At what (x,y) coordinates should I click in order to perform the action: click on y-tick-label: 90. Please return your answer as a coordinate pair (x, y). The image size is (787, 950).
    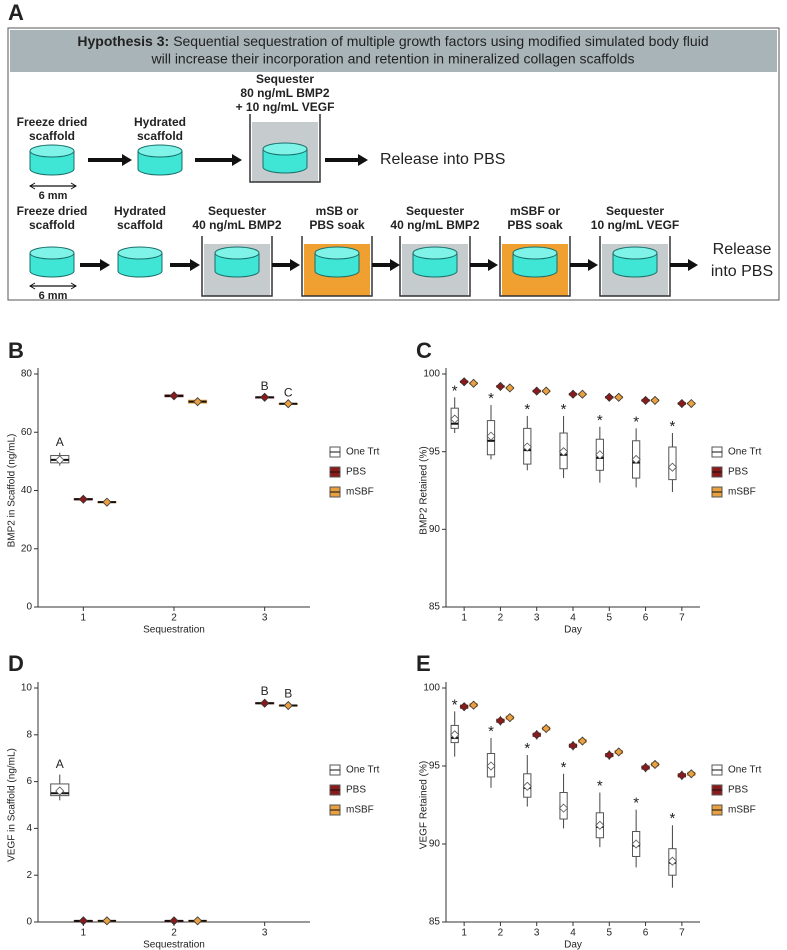
    Looking at the image, I should click on (435, 844).